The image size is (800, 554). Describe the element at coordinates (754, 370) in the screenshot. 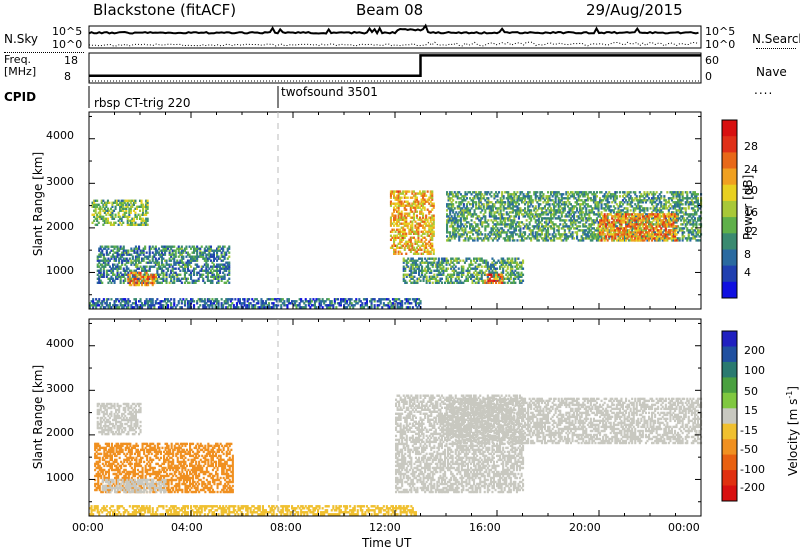

I see `velocity-cb-tick-100: 100` at that location.